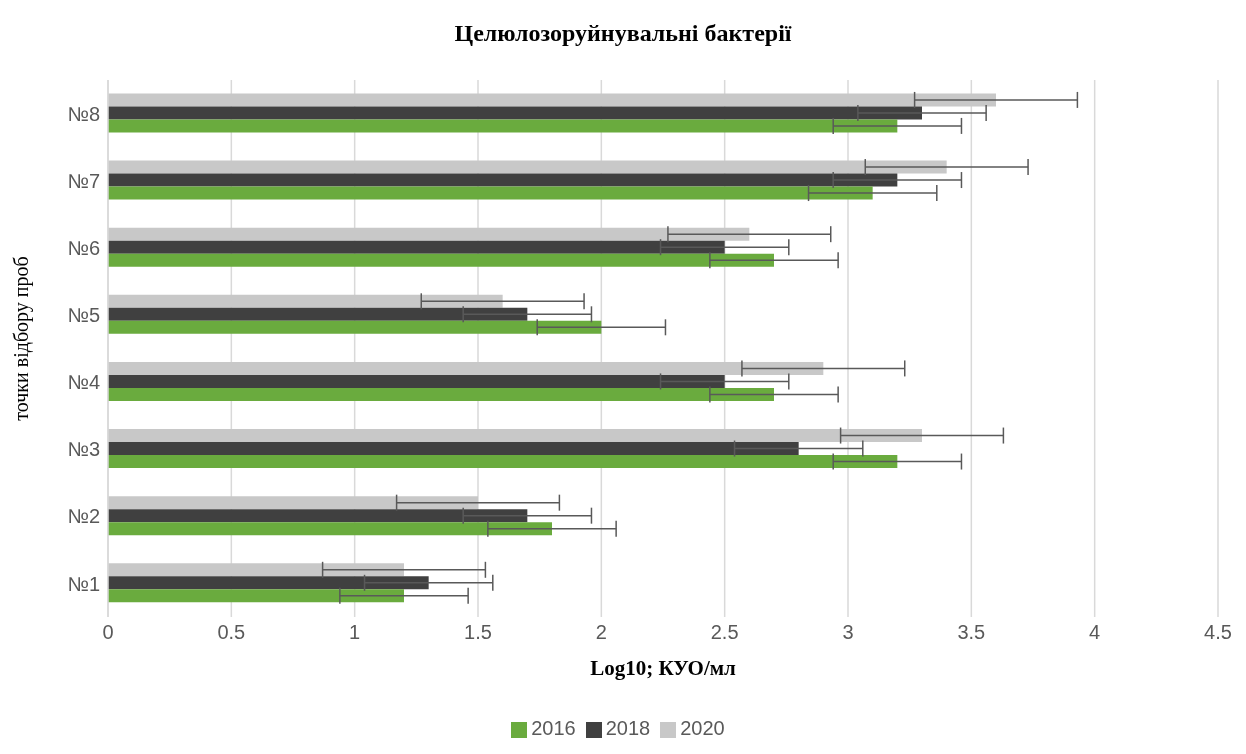  What do you see at coordinates (1095, 632) in the screenshot?
I see `x-tick-label: 4` at bounding box center [1095, 632].